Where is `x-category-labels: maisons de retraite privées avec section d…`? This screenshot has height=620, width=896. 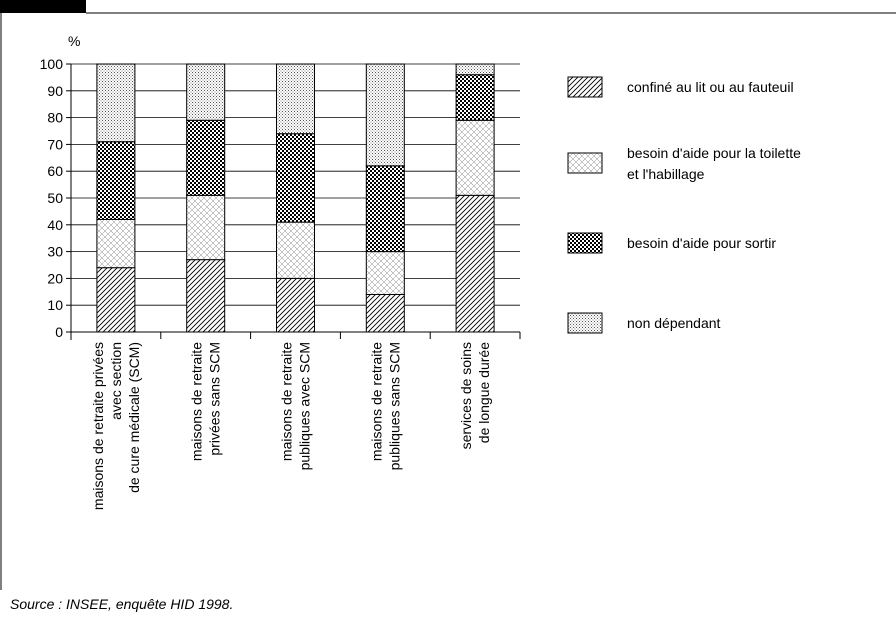
x-category-labels: maisons de retraite privées avec section d… is located at coordinates (291, 426).